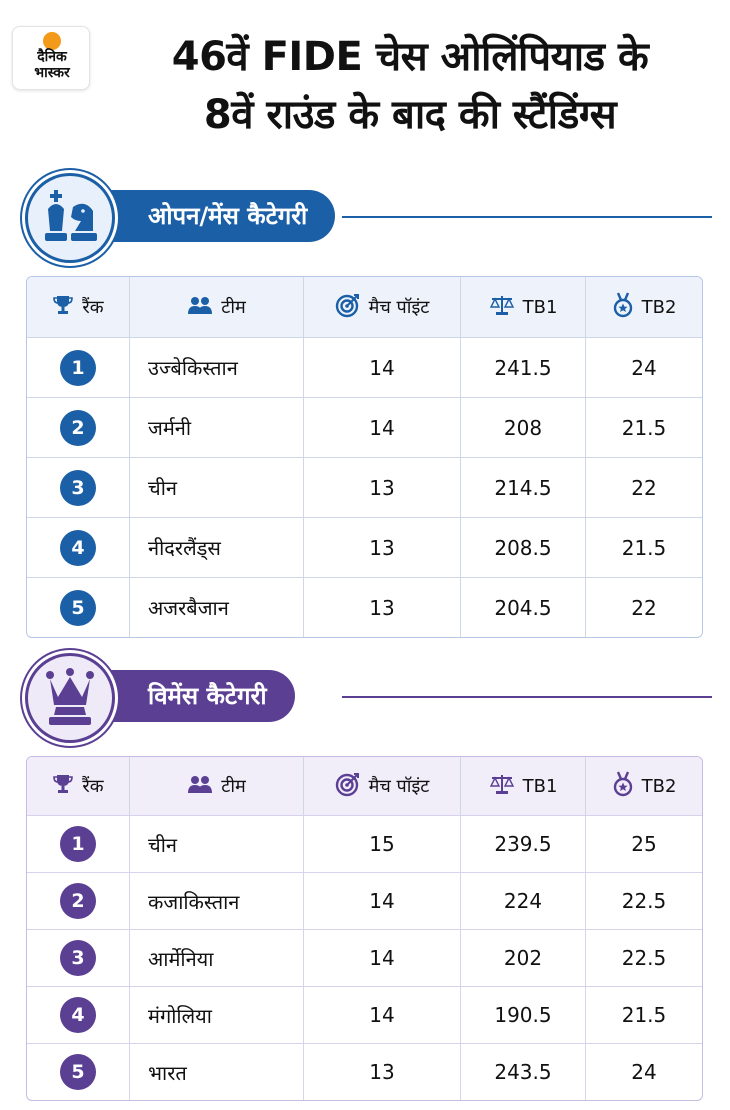  Describe the element at coordinates (216, 427) in the screenshot. I see `team-name: जर्मनी` at that location.